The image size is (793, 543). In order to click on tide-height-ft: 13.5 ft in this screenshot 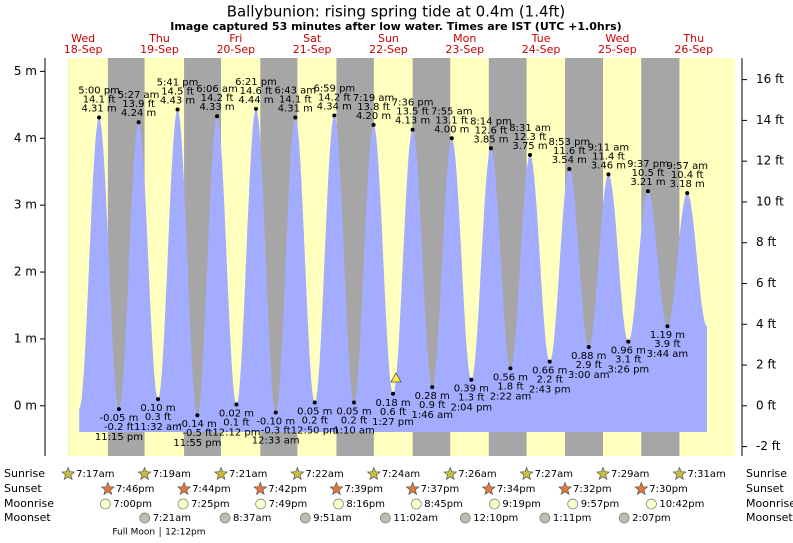, I will do `click(412, 112)`.